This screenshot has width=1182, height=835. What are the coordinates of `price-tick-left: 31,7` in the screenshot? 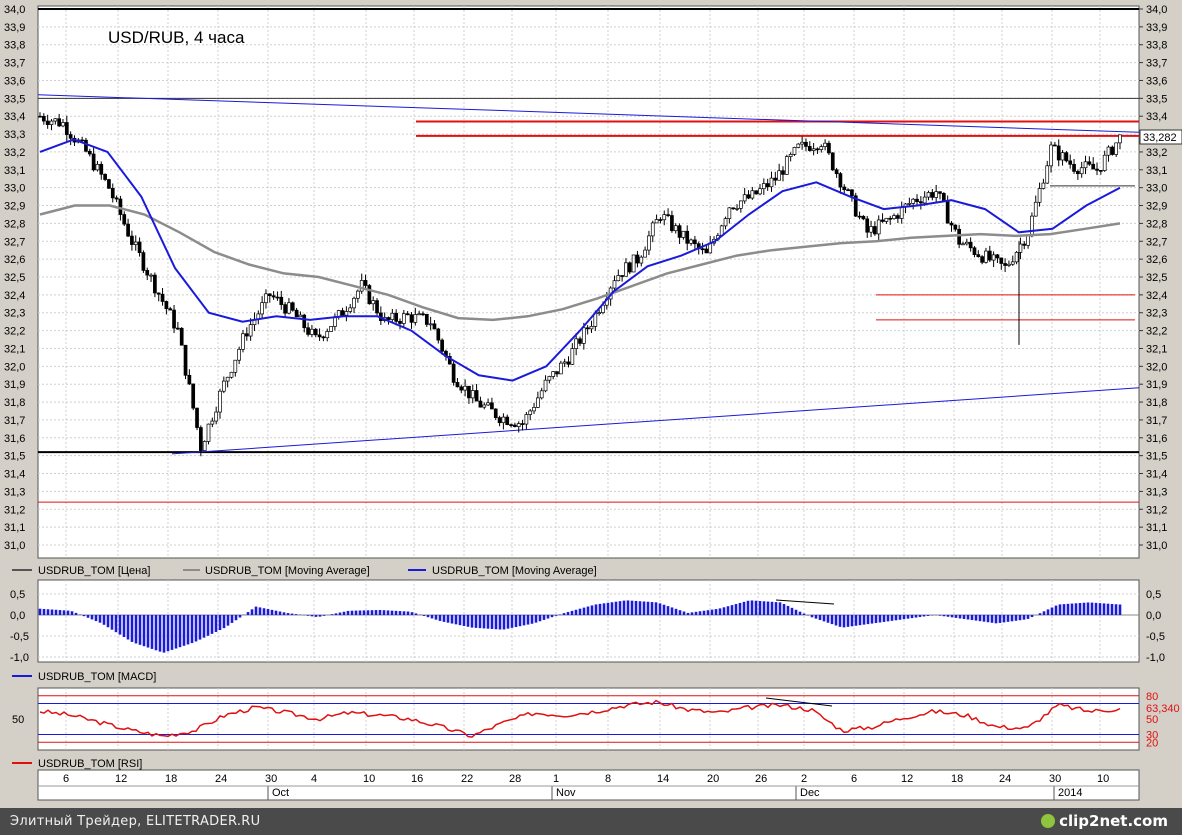 It's located at (14, 421).